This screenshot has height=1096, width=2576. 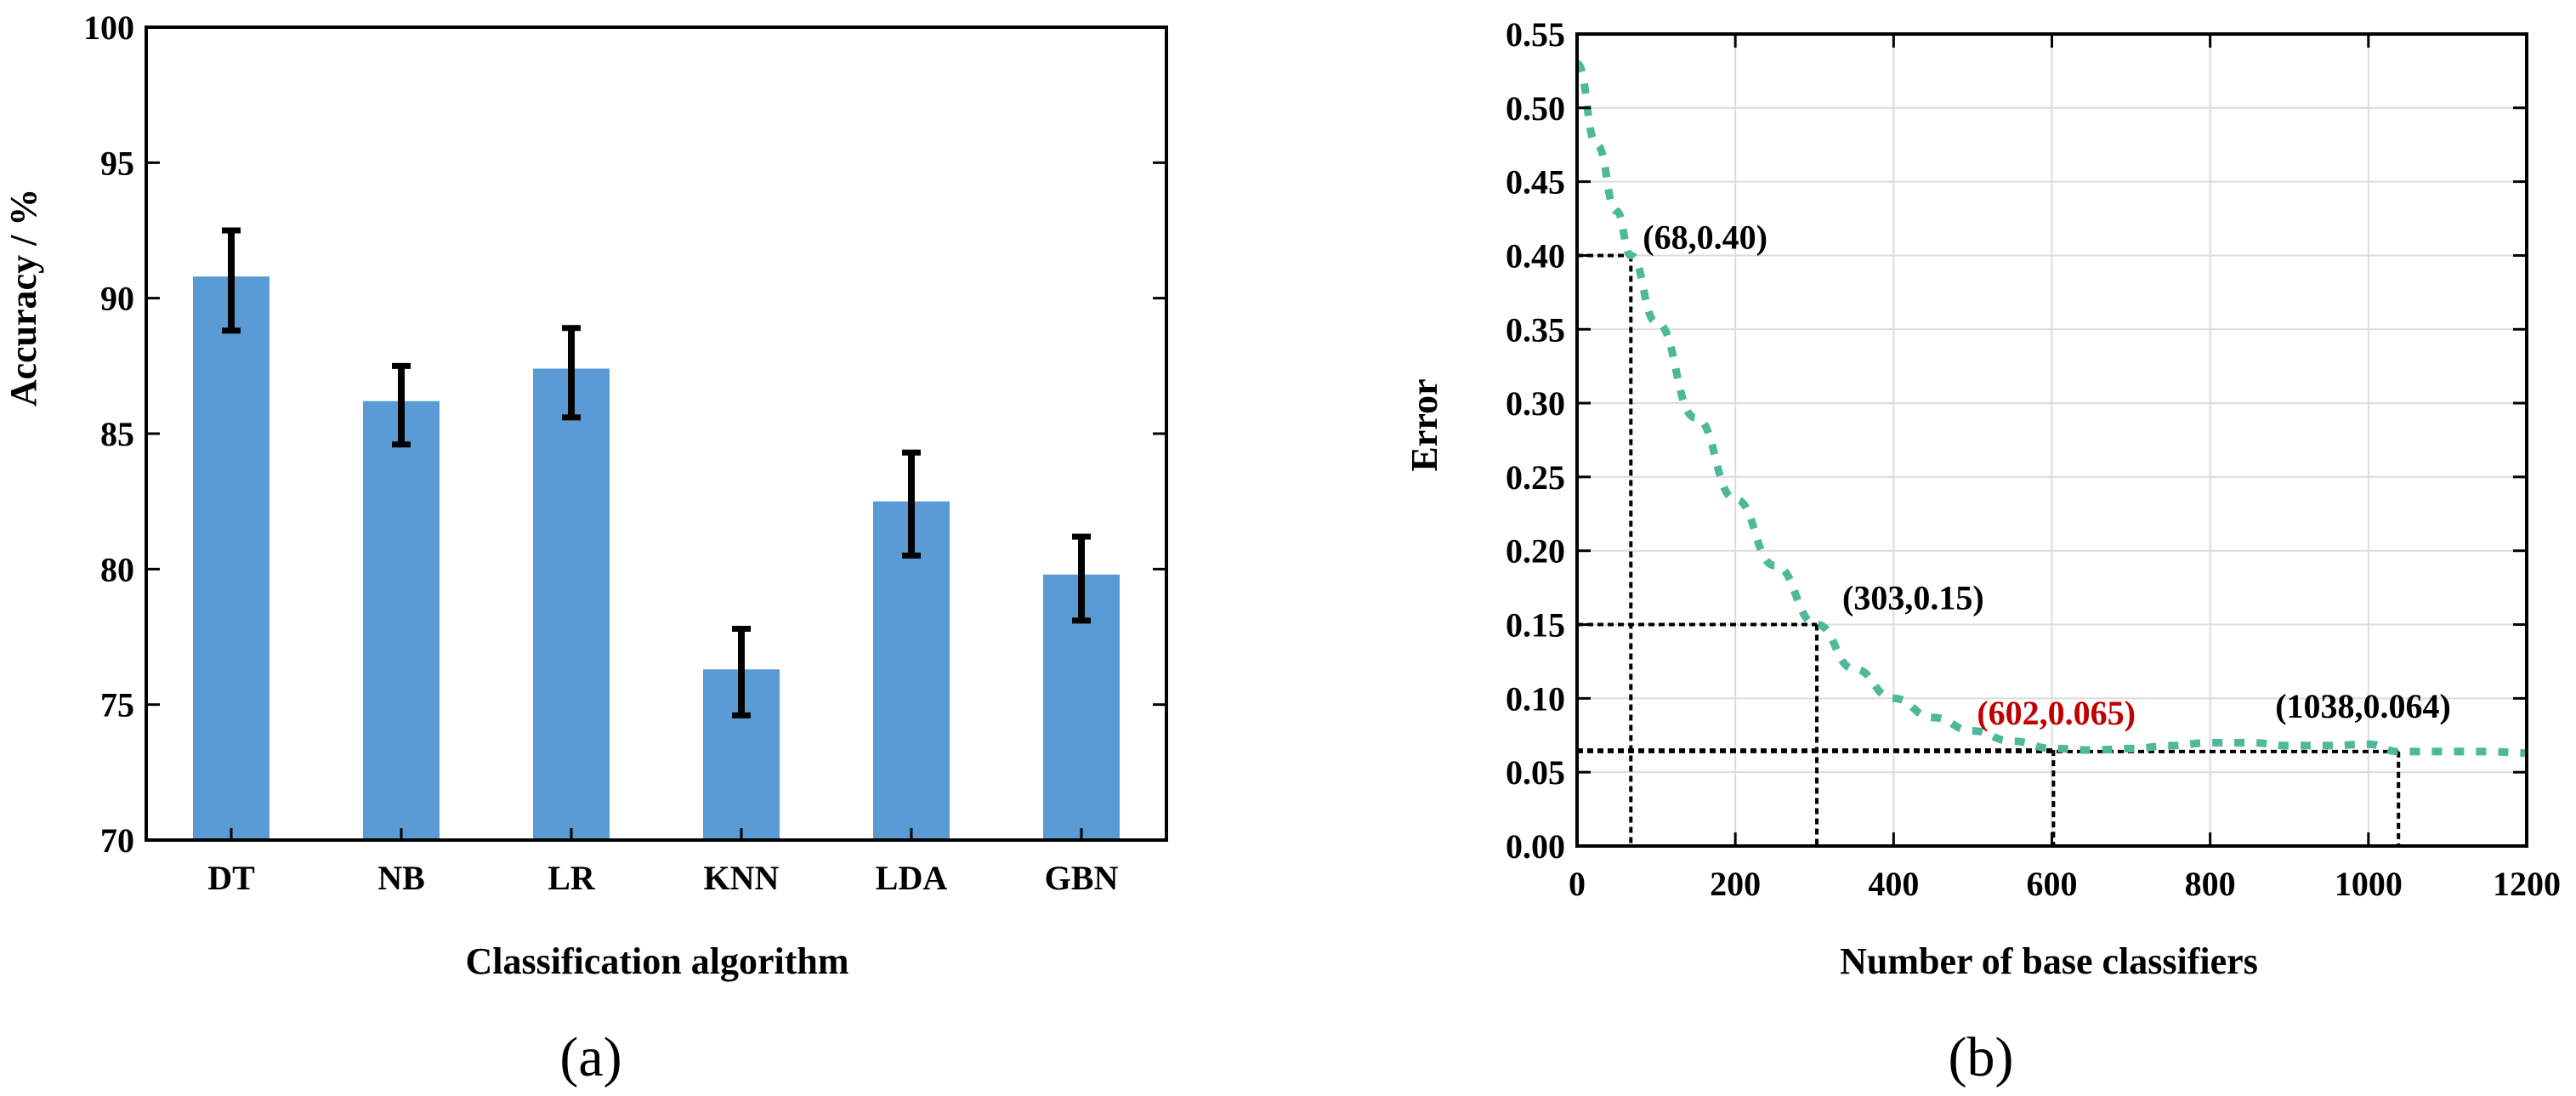 I want to click on bar-nb, so click(x=402, y=620).